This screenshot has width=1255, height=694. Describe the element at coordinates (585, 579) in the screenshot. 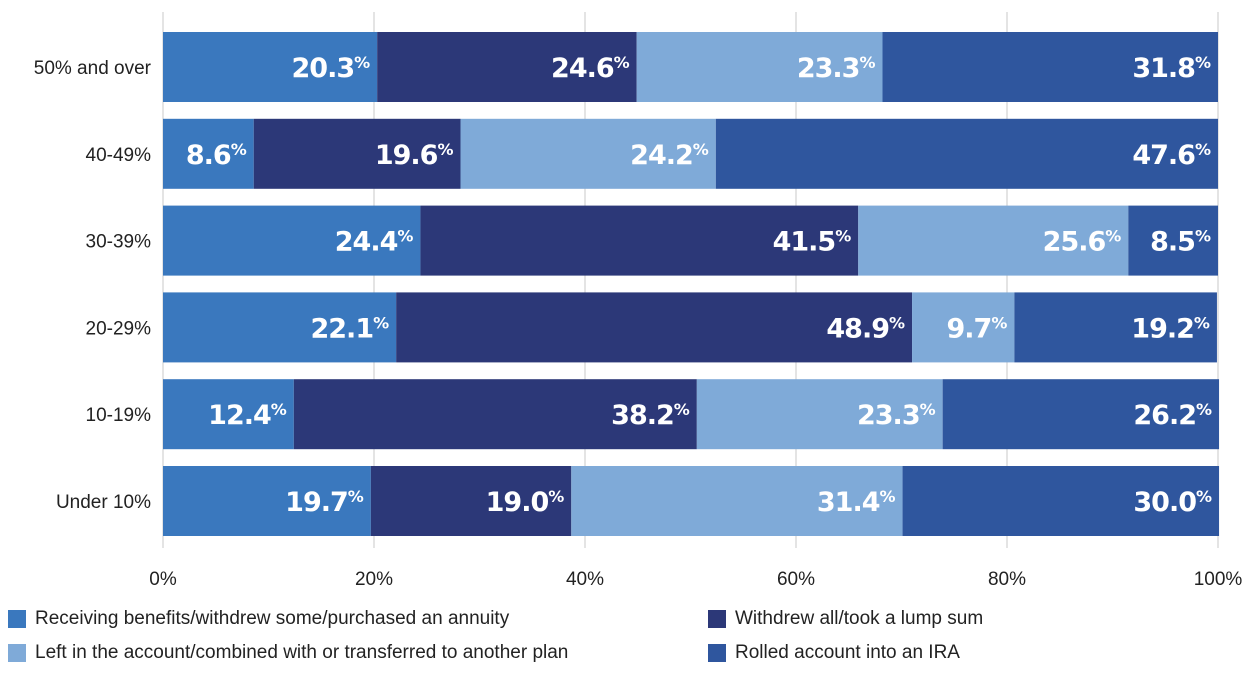

I see `x-tick-label: 40%` at that location.